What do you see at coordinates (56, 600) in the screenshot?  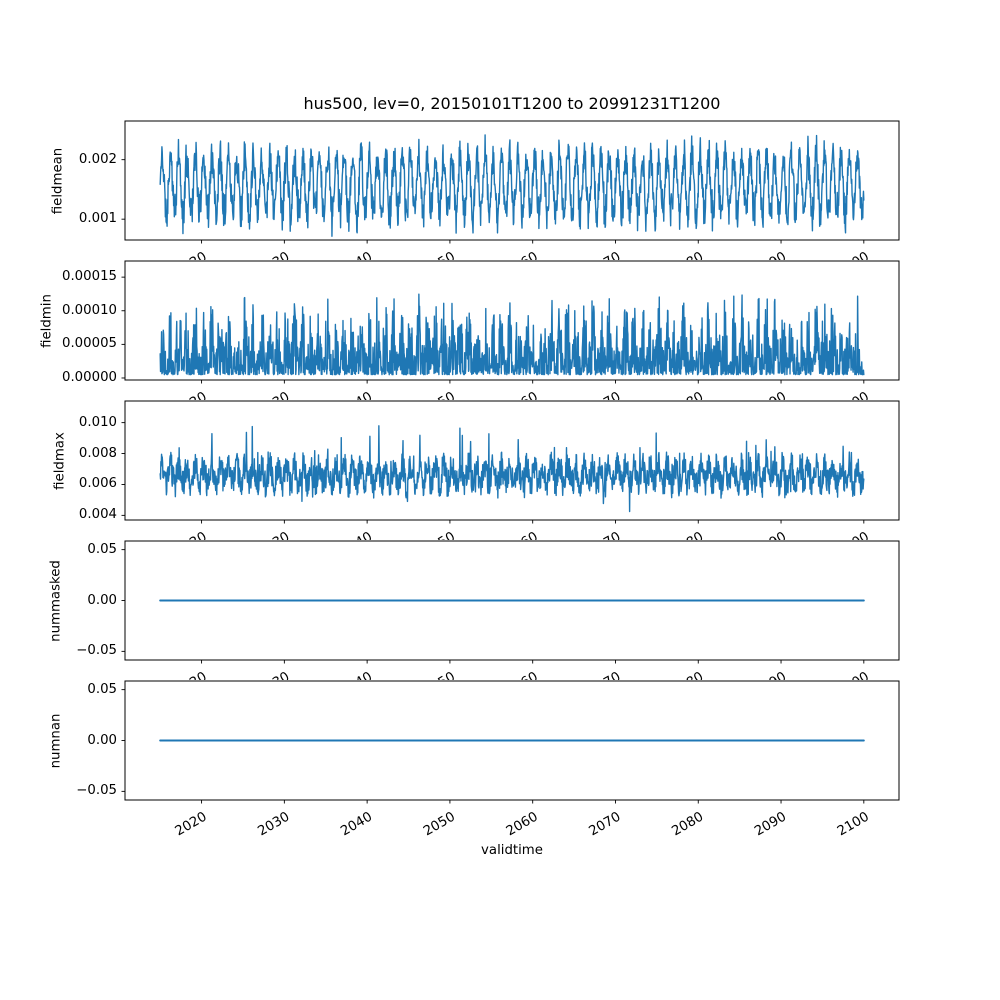 I see `y-axis-label-nummasked: nummasked` at bounding box center [56, 600].